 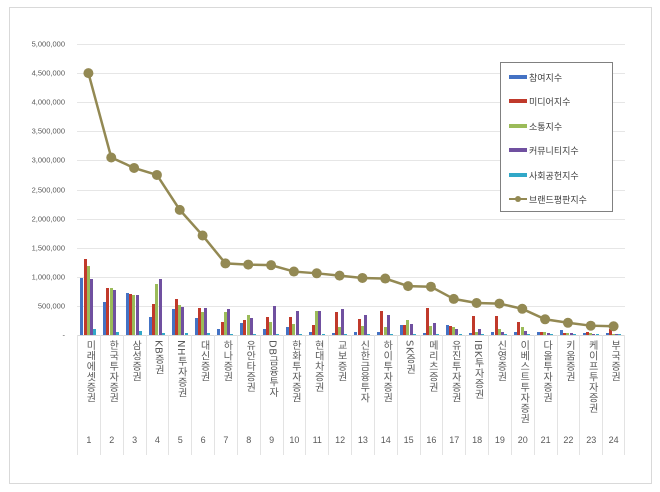 I want to click on legend-label: 소통지수, so click(x=546, y=127).